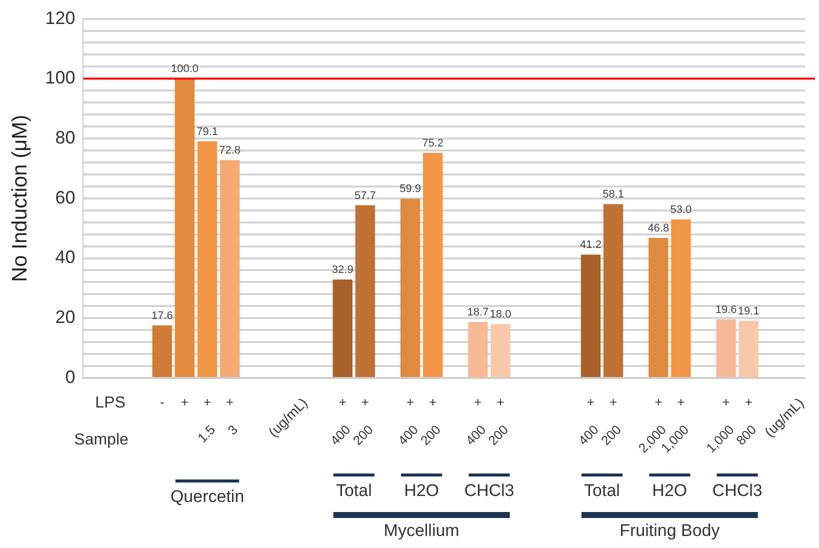 This screenshot has width=819, height=548. I want to click on text: Mycellium, so click(422, 530).